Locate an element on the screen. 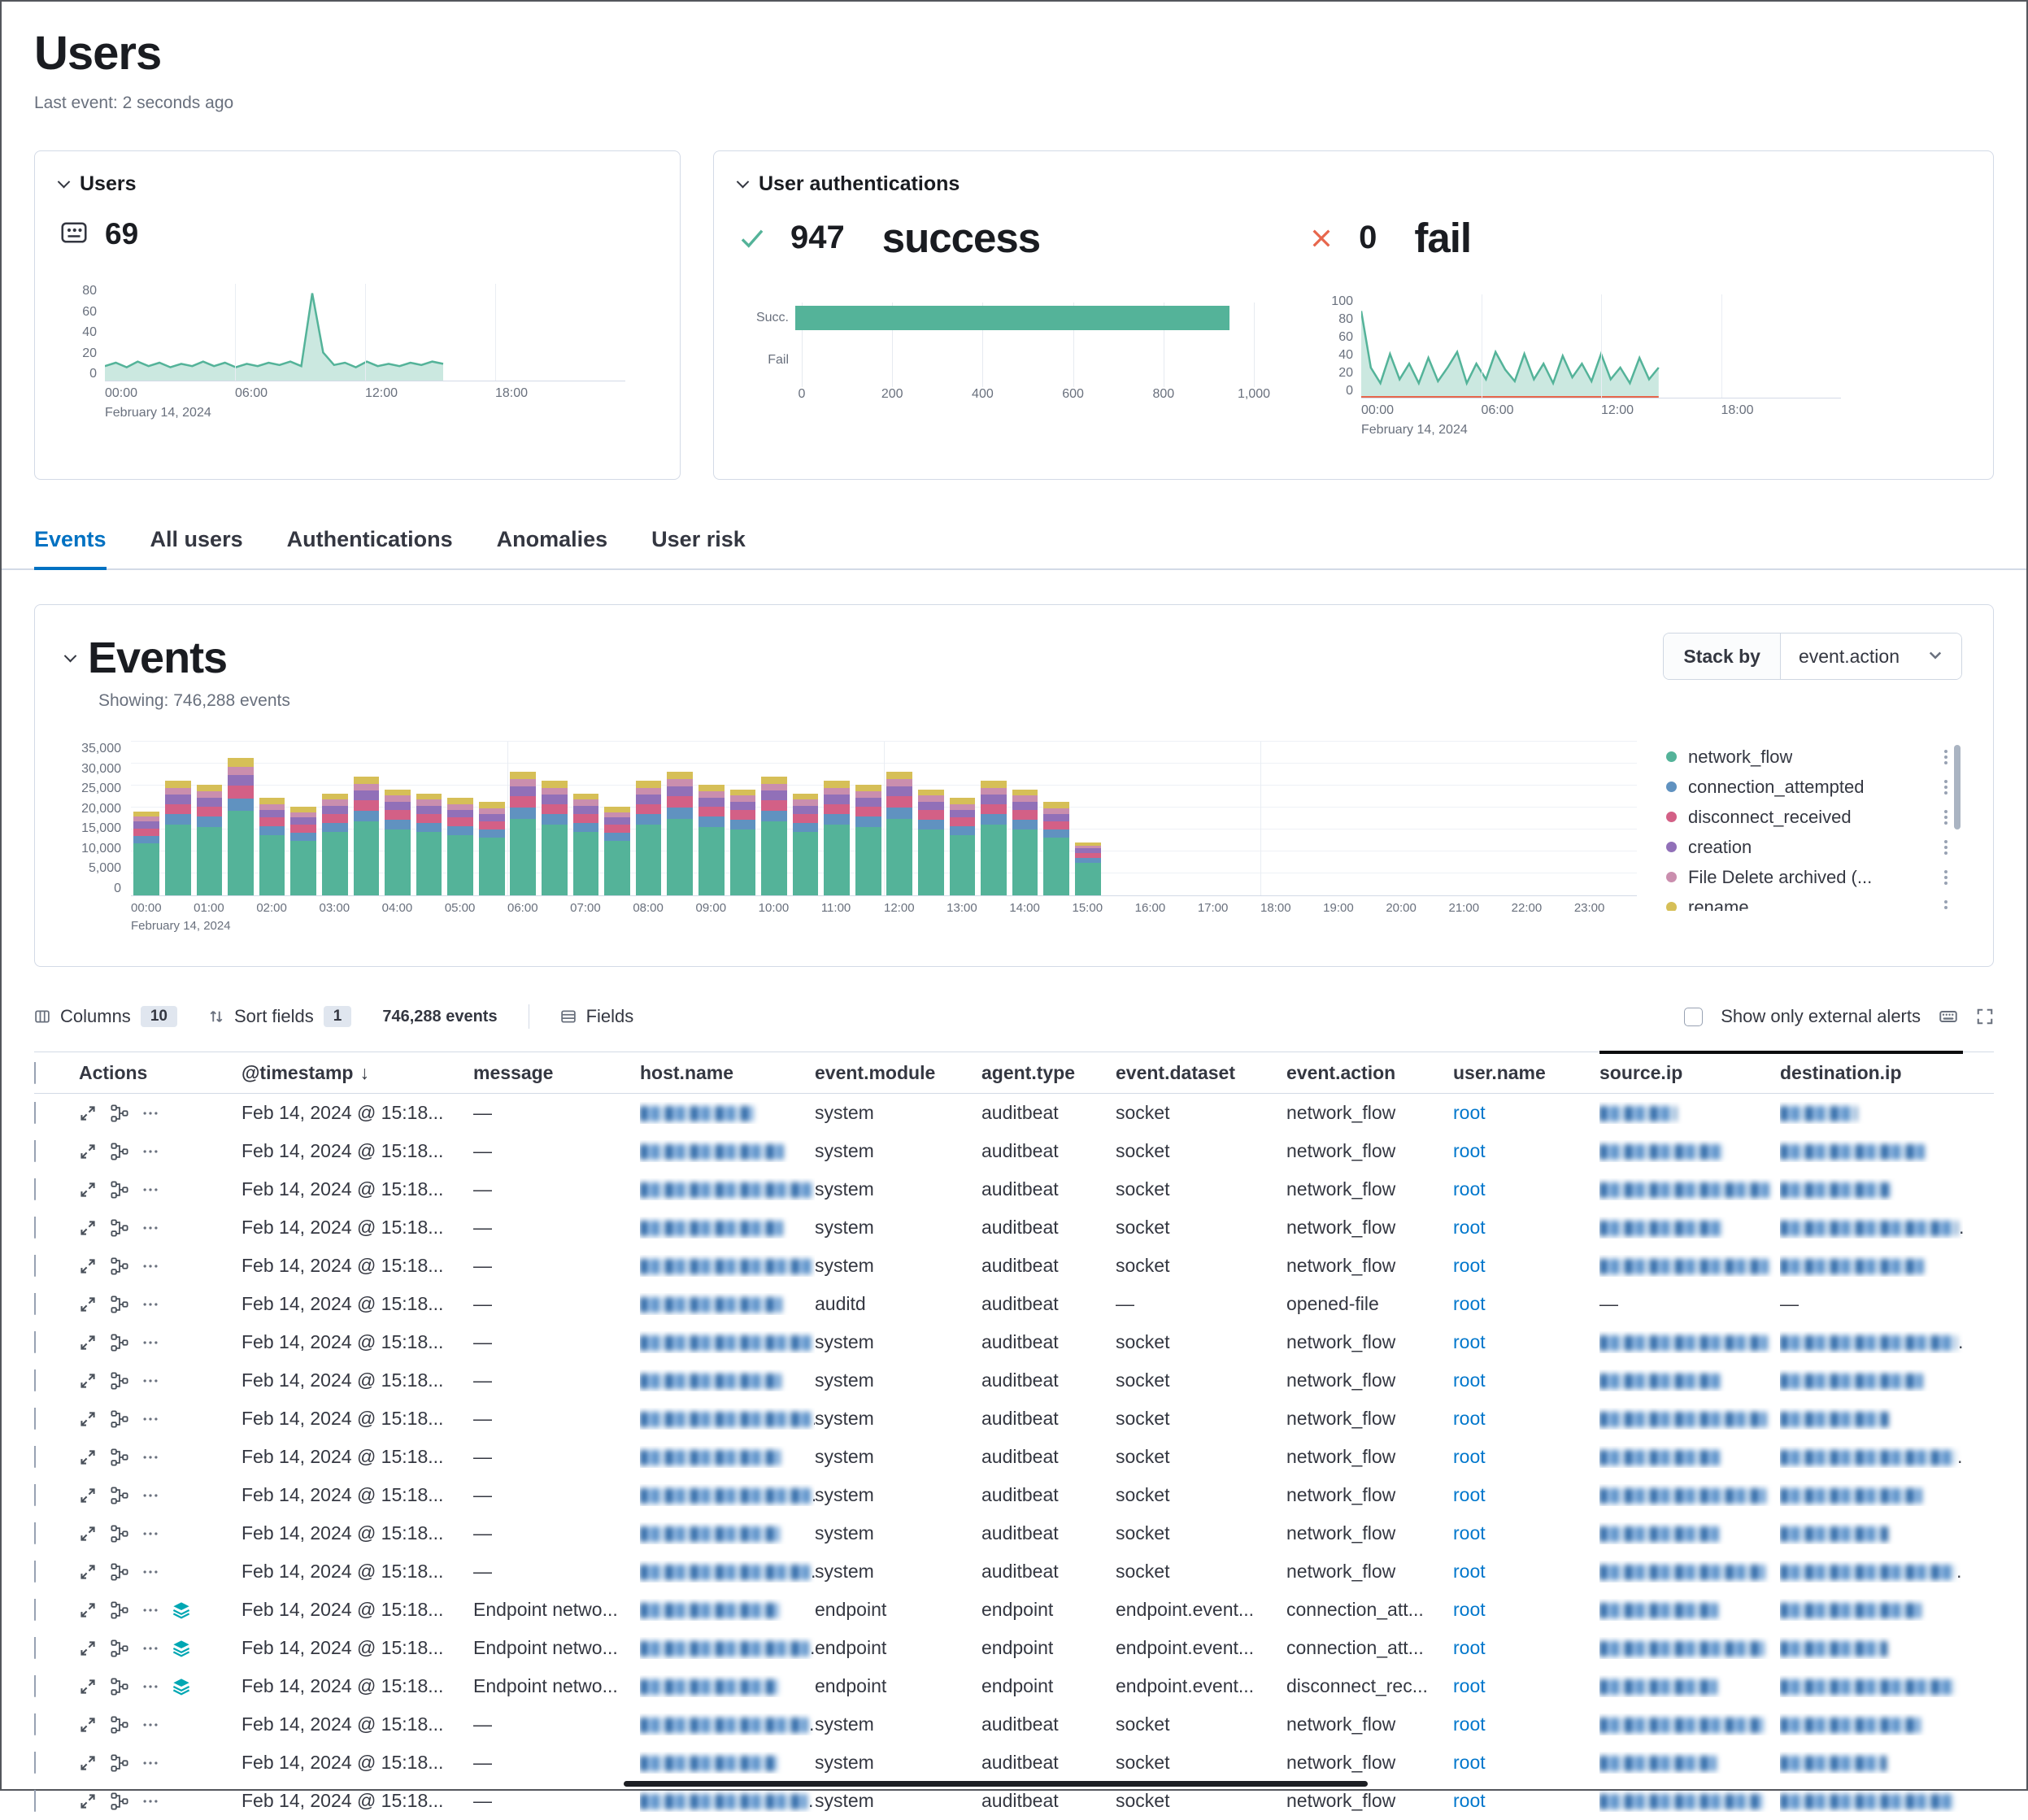 This screenshot has width=2028, height=1820. legend-scrollbar is located at coordinates (1957, 787).